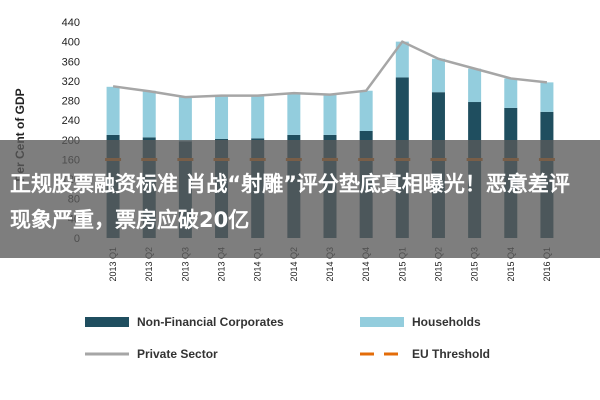 This screenshot has height=400, width=600. I want to click on y-tick-label: 400, so click(71, 43).